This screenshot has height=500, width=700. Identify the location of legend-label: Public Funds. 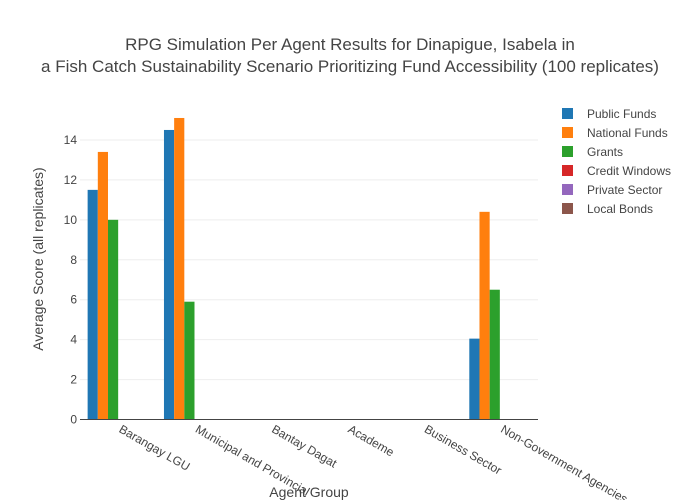
(621, 114).